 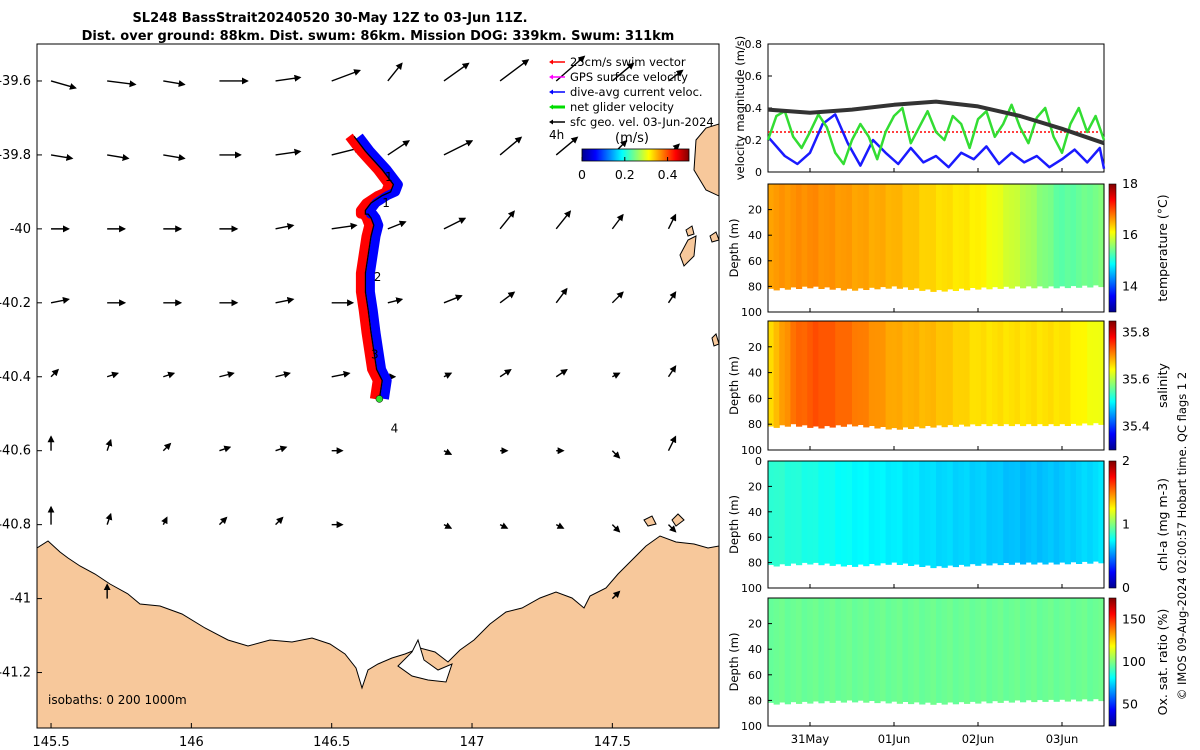 I want to click on velocity-axes-frame, so click(x=936, y=108).